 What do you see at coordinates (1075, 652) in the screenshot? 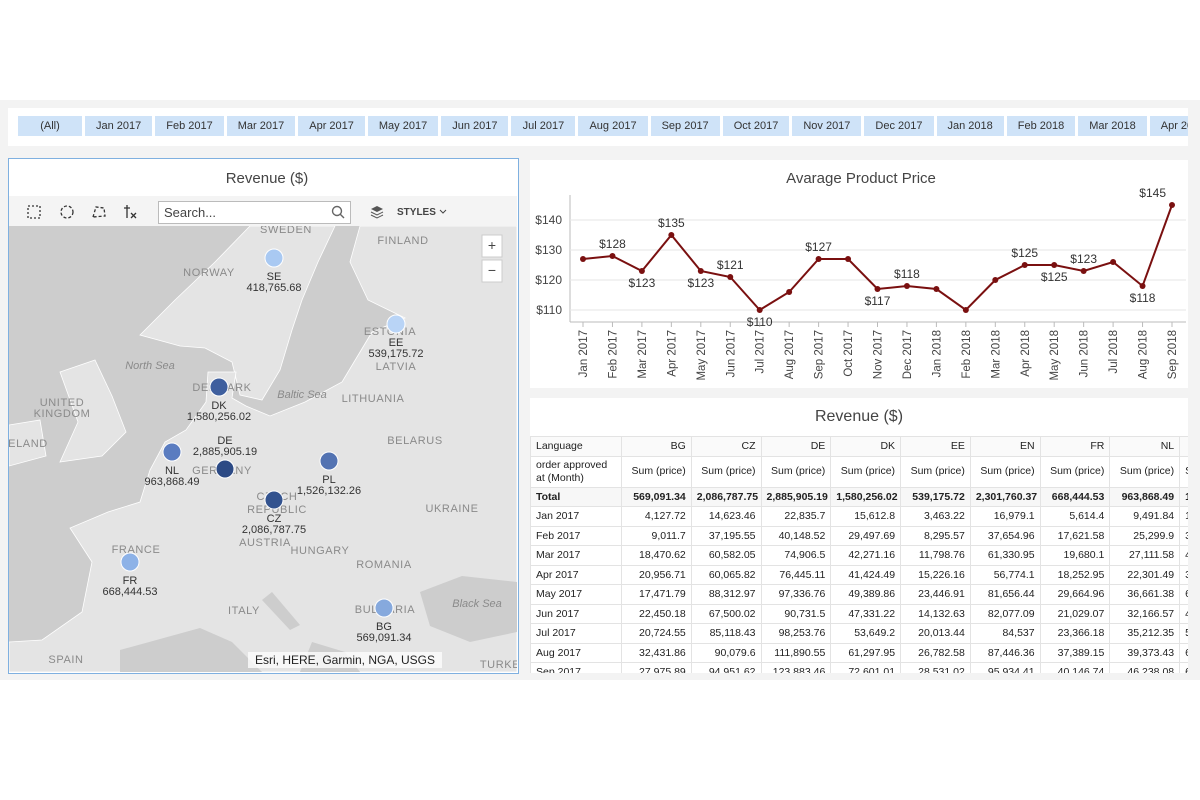
I see `table-cell: 37,389.15` at bounding box center [1075, 652].